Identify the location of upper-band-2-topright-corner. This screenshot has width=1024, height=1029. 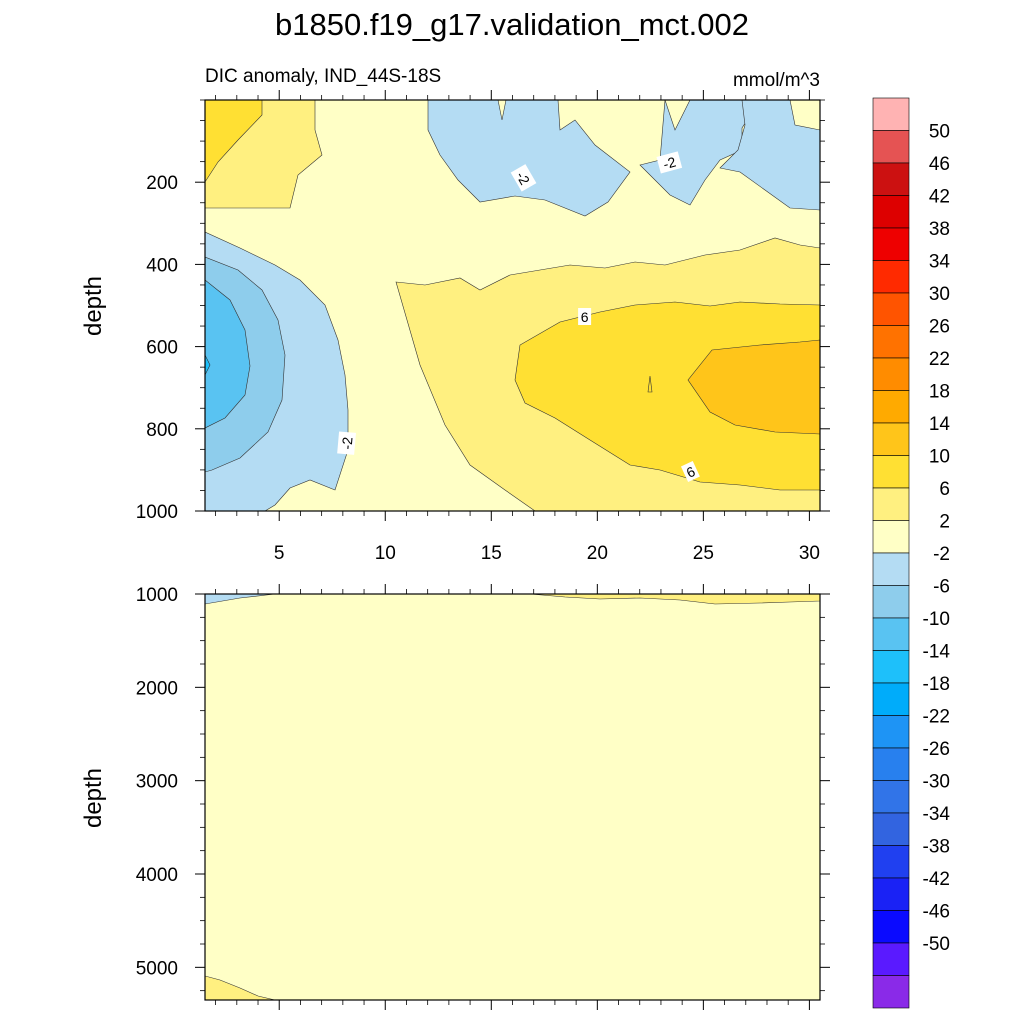
(804, 115).